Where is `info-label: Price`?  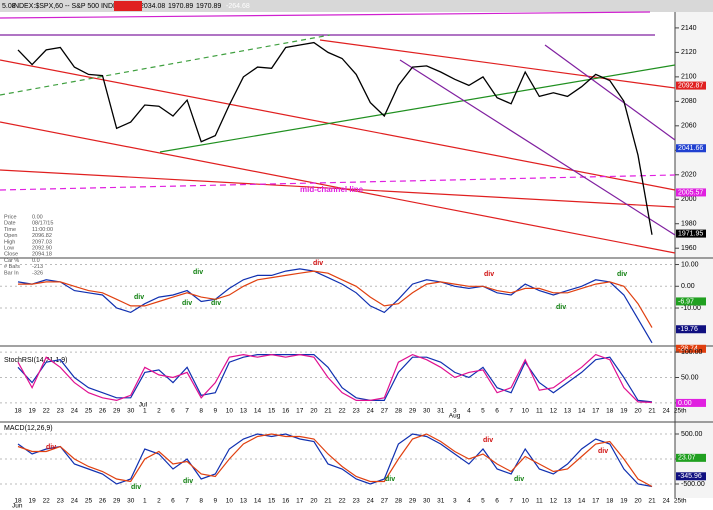
info-label: Price is located at coordinates (10, 217).